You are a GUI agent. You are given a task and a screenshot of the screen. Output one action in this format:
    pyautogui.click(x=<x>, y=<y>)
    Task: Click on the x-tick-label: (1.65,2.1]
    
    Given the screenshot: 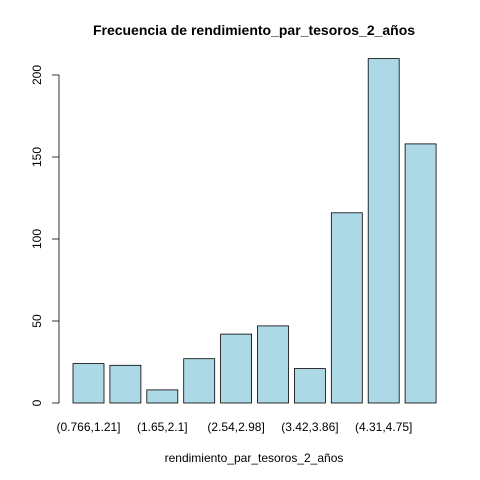 What is the action you would take?
    pyautogui.click(x=162, y=427)
    